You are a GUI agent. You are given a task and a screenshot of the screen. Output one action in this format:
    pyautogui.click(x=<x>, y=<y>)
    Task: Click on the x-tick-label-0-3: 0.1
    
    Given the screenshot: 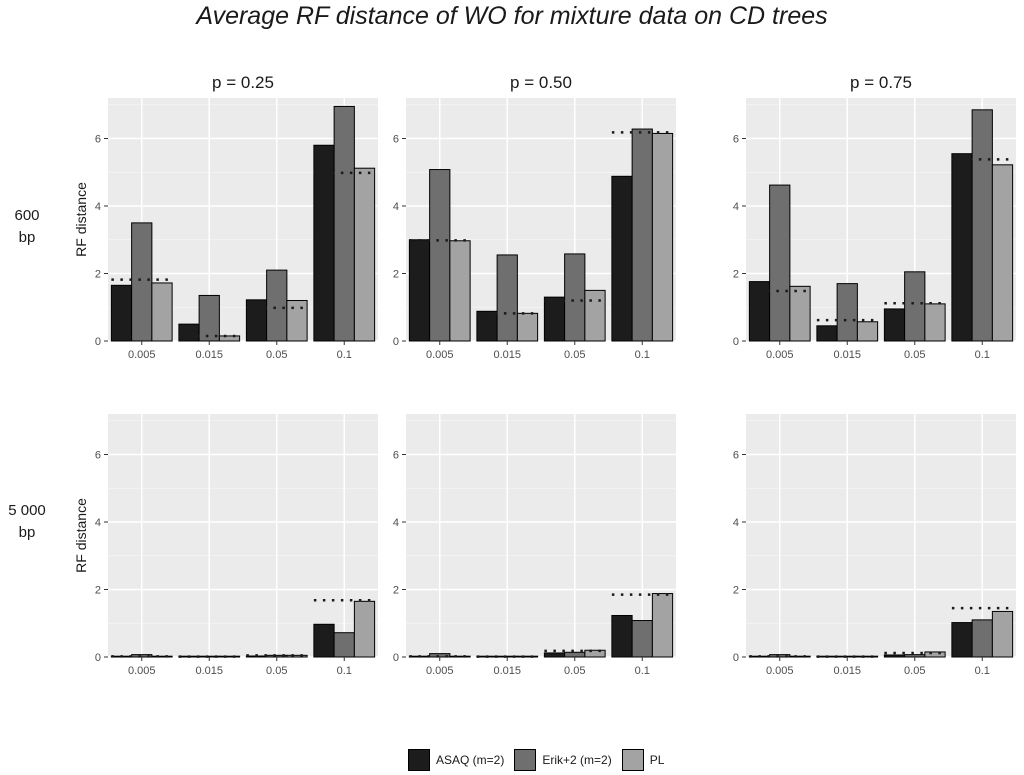 What is the action you would take?
    pyautogui.click(x=344, y=355)
    